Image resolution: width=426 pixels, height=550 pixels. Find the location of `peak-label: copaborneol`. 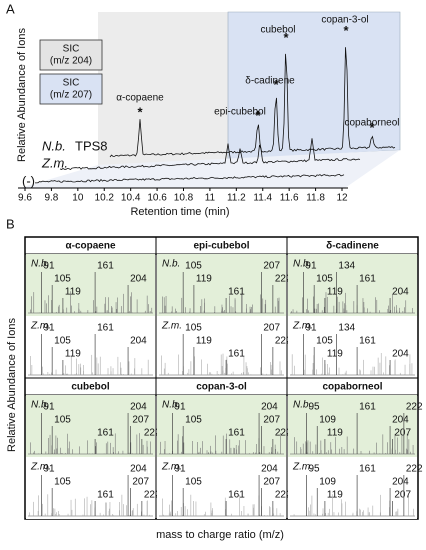

peak-label: copaborneol is located at coordinates (371, 123).